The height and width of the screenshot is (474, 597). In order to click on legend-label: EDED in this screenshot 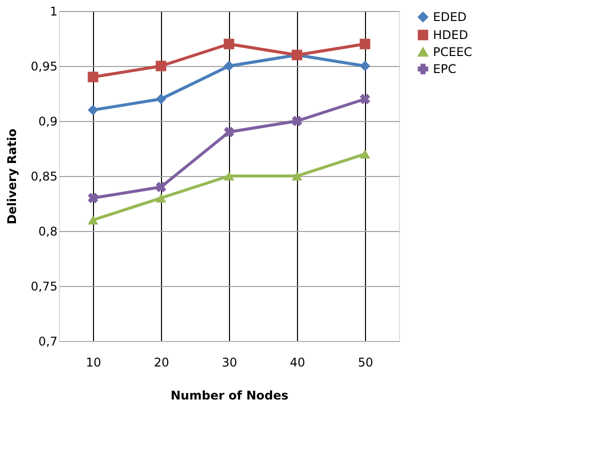, I will do `click(450, 17)`.